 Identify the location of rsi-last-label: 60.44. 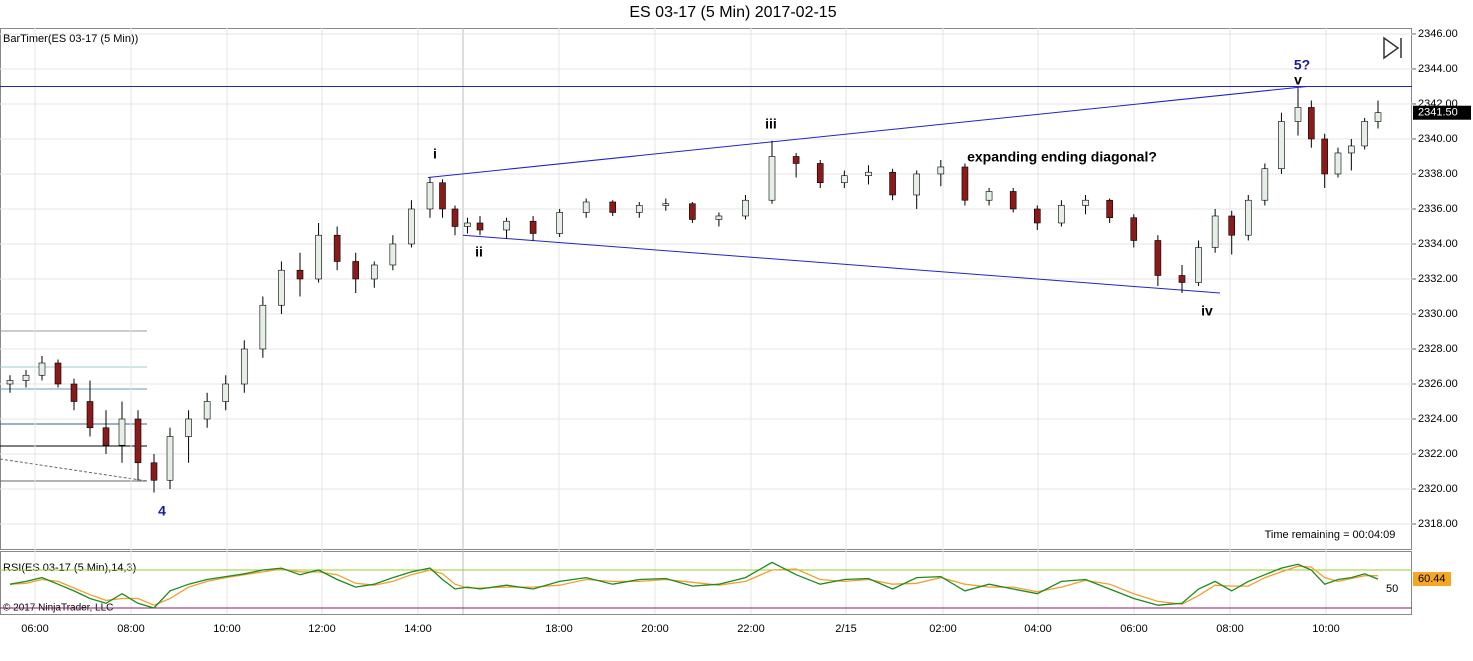
(1432, 579).